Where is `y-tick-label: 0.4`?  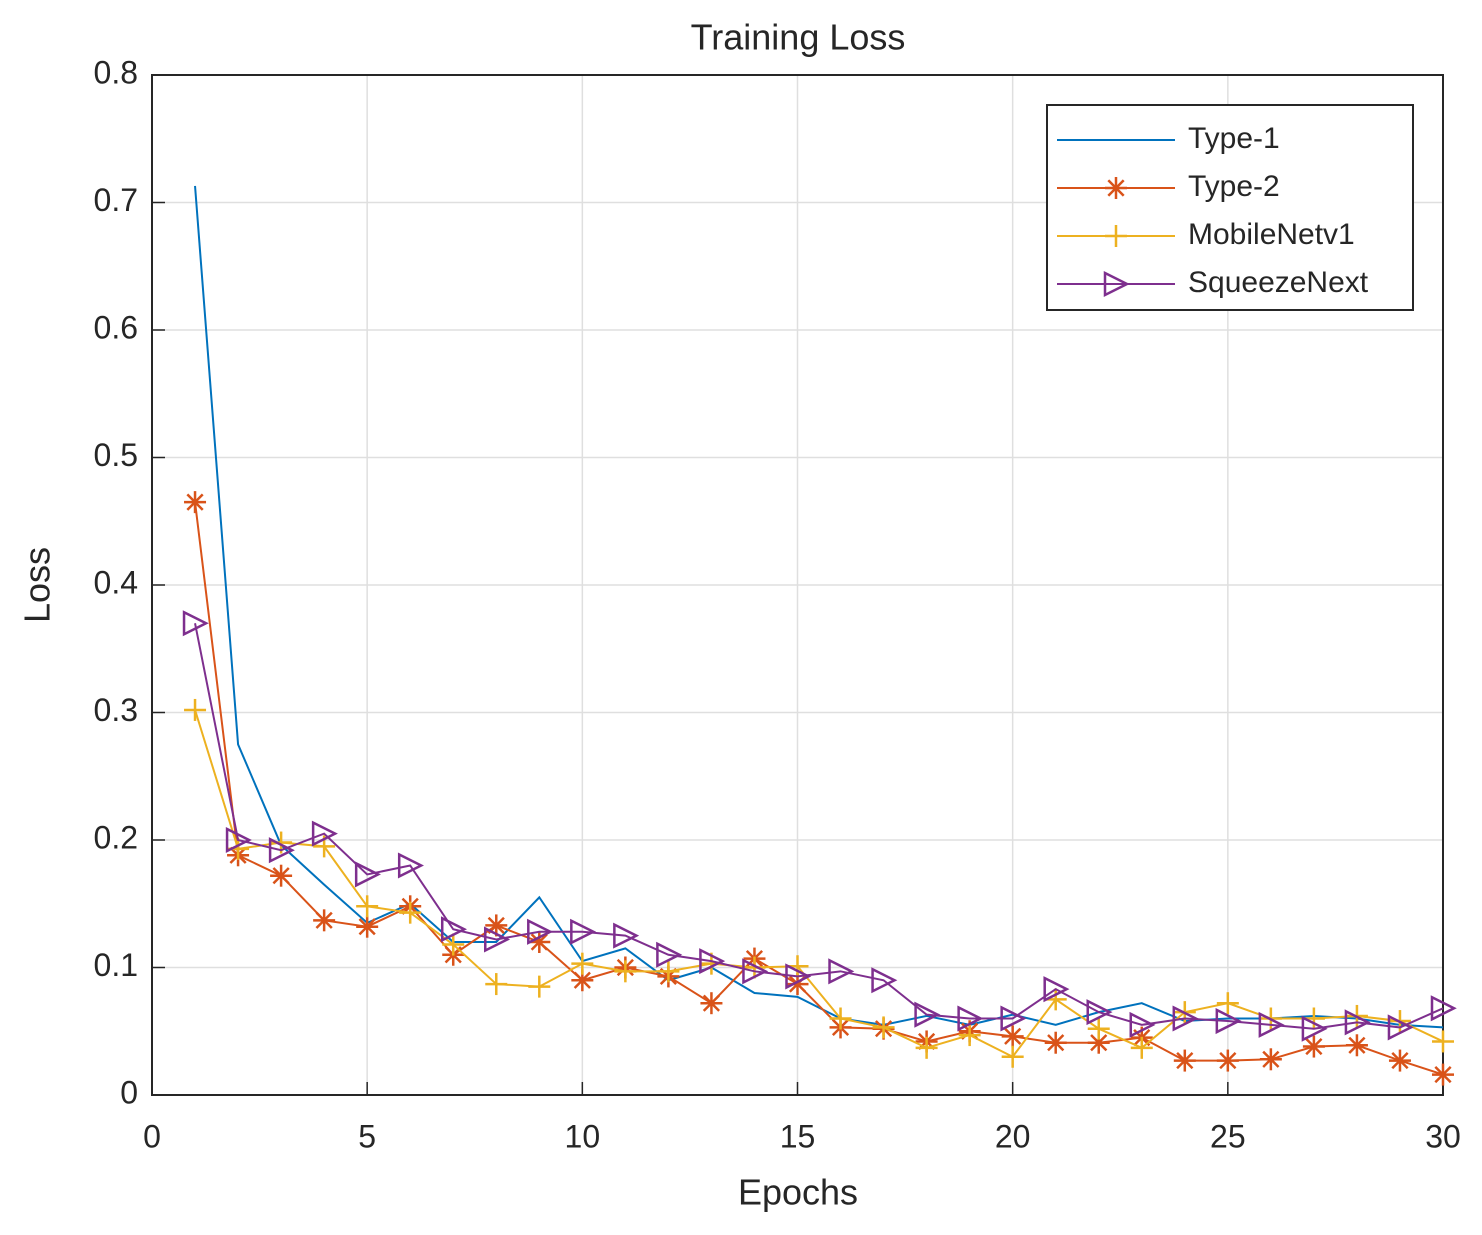 y-tick-label: 0.4 is located at coordinates (116, 582).